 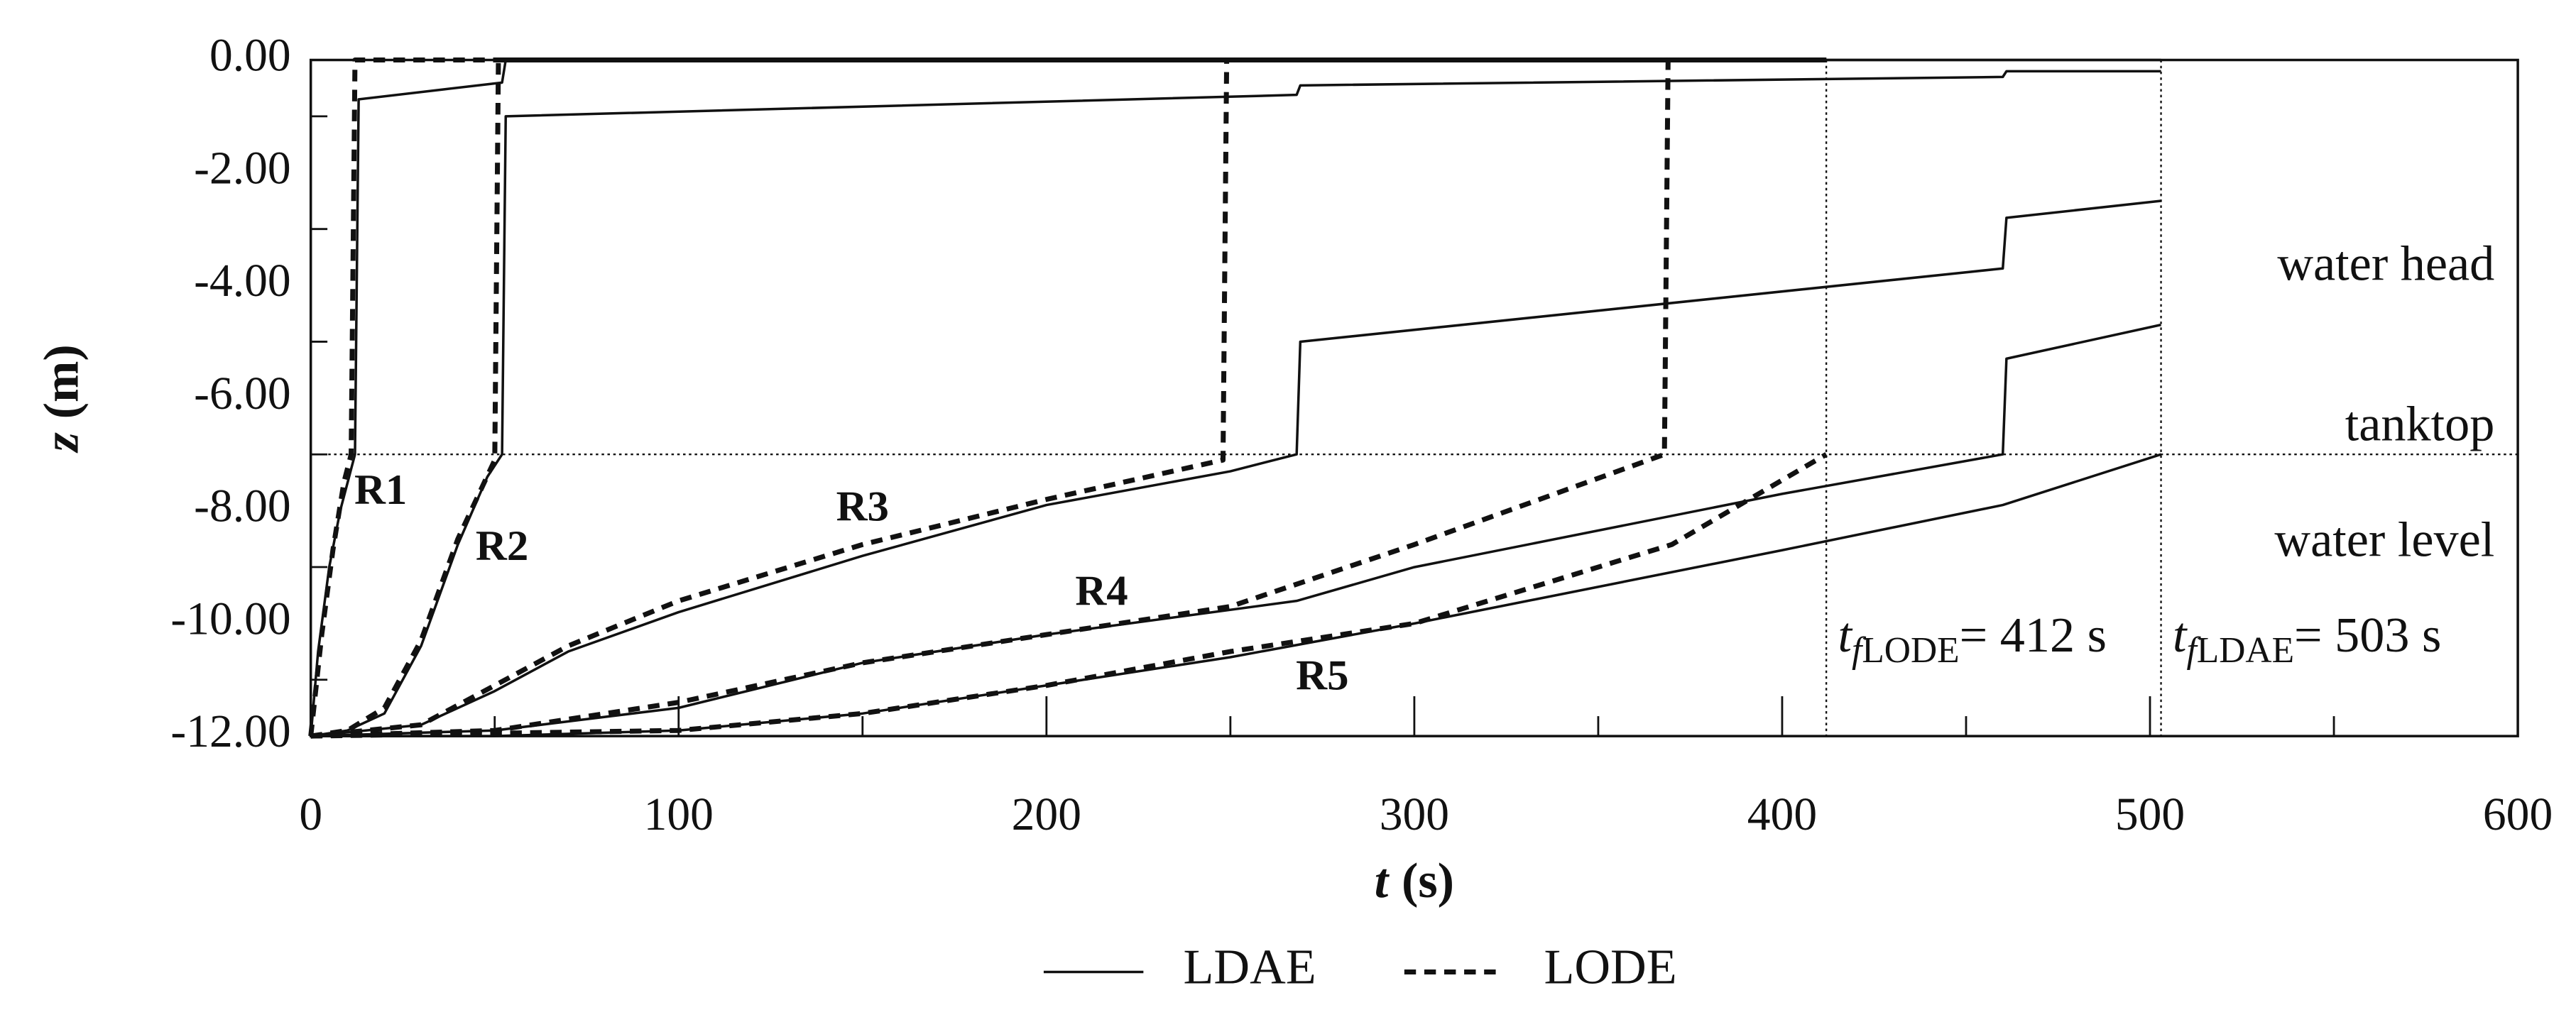 What do you see at coordinates (2245, 650) in the screenshot?
I see `subscript-text: LDAE` at bounding box center [2245, 650].